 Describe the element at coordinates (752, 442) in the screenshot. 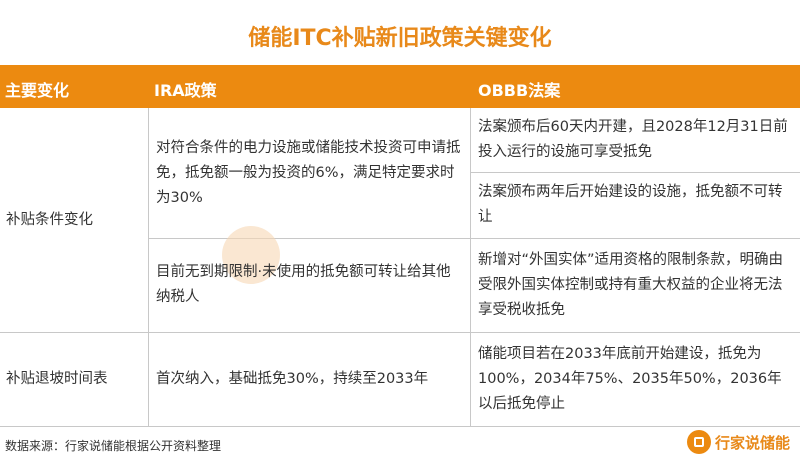

I see `brand-name: 行家说储能` at that location.